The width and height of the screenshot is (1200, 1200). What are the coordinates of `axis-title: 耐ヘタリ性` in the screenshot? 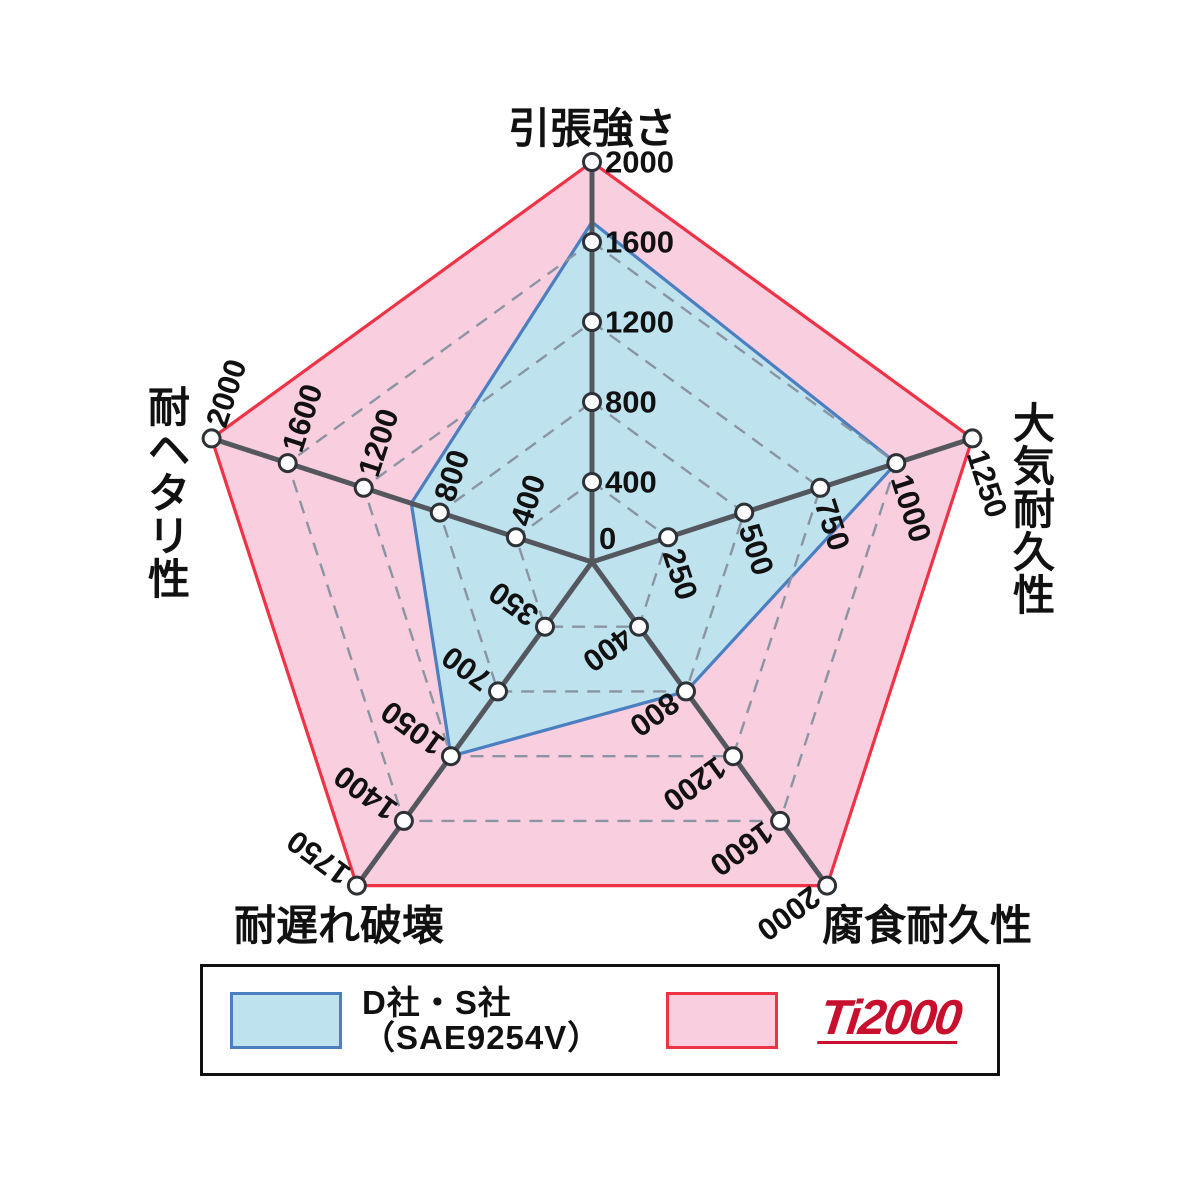 It's located at (169, 493).